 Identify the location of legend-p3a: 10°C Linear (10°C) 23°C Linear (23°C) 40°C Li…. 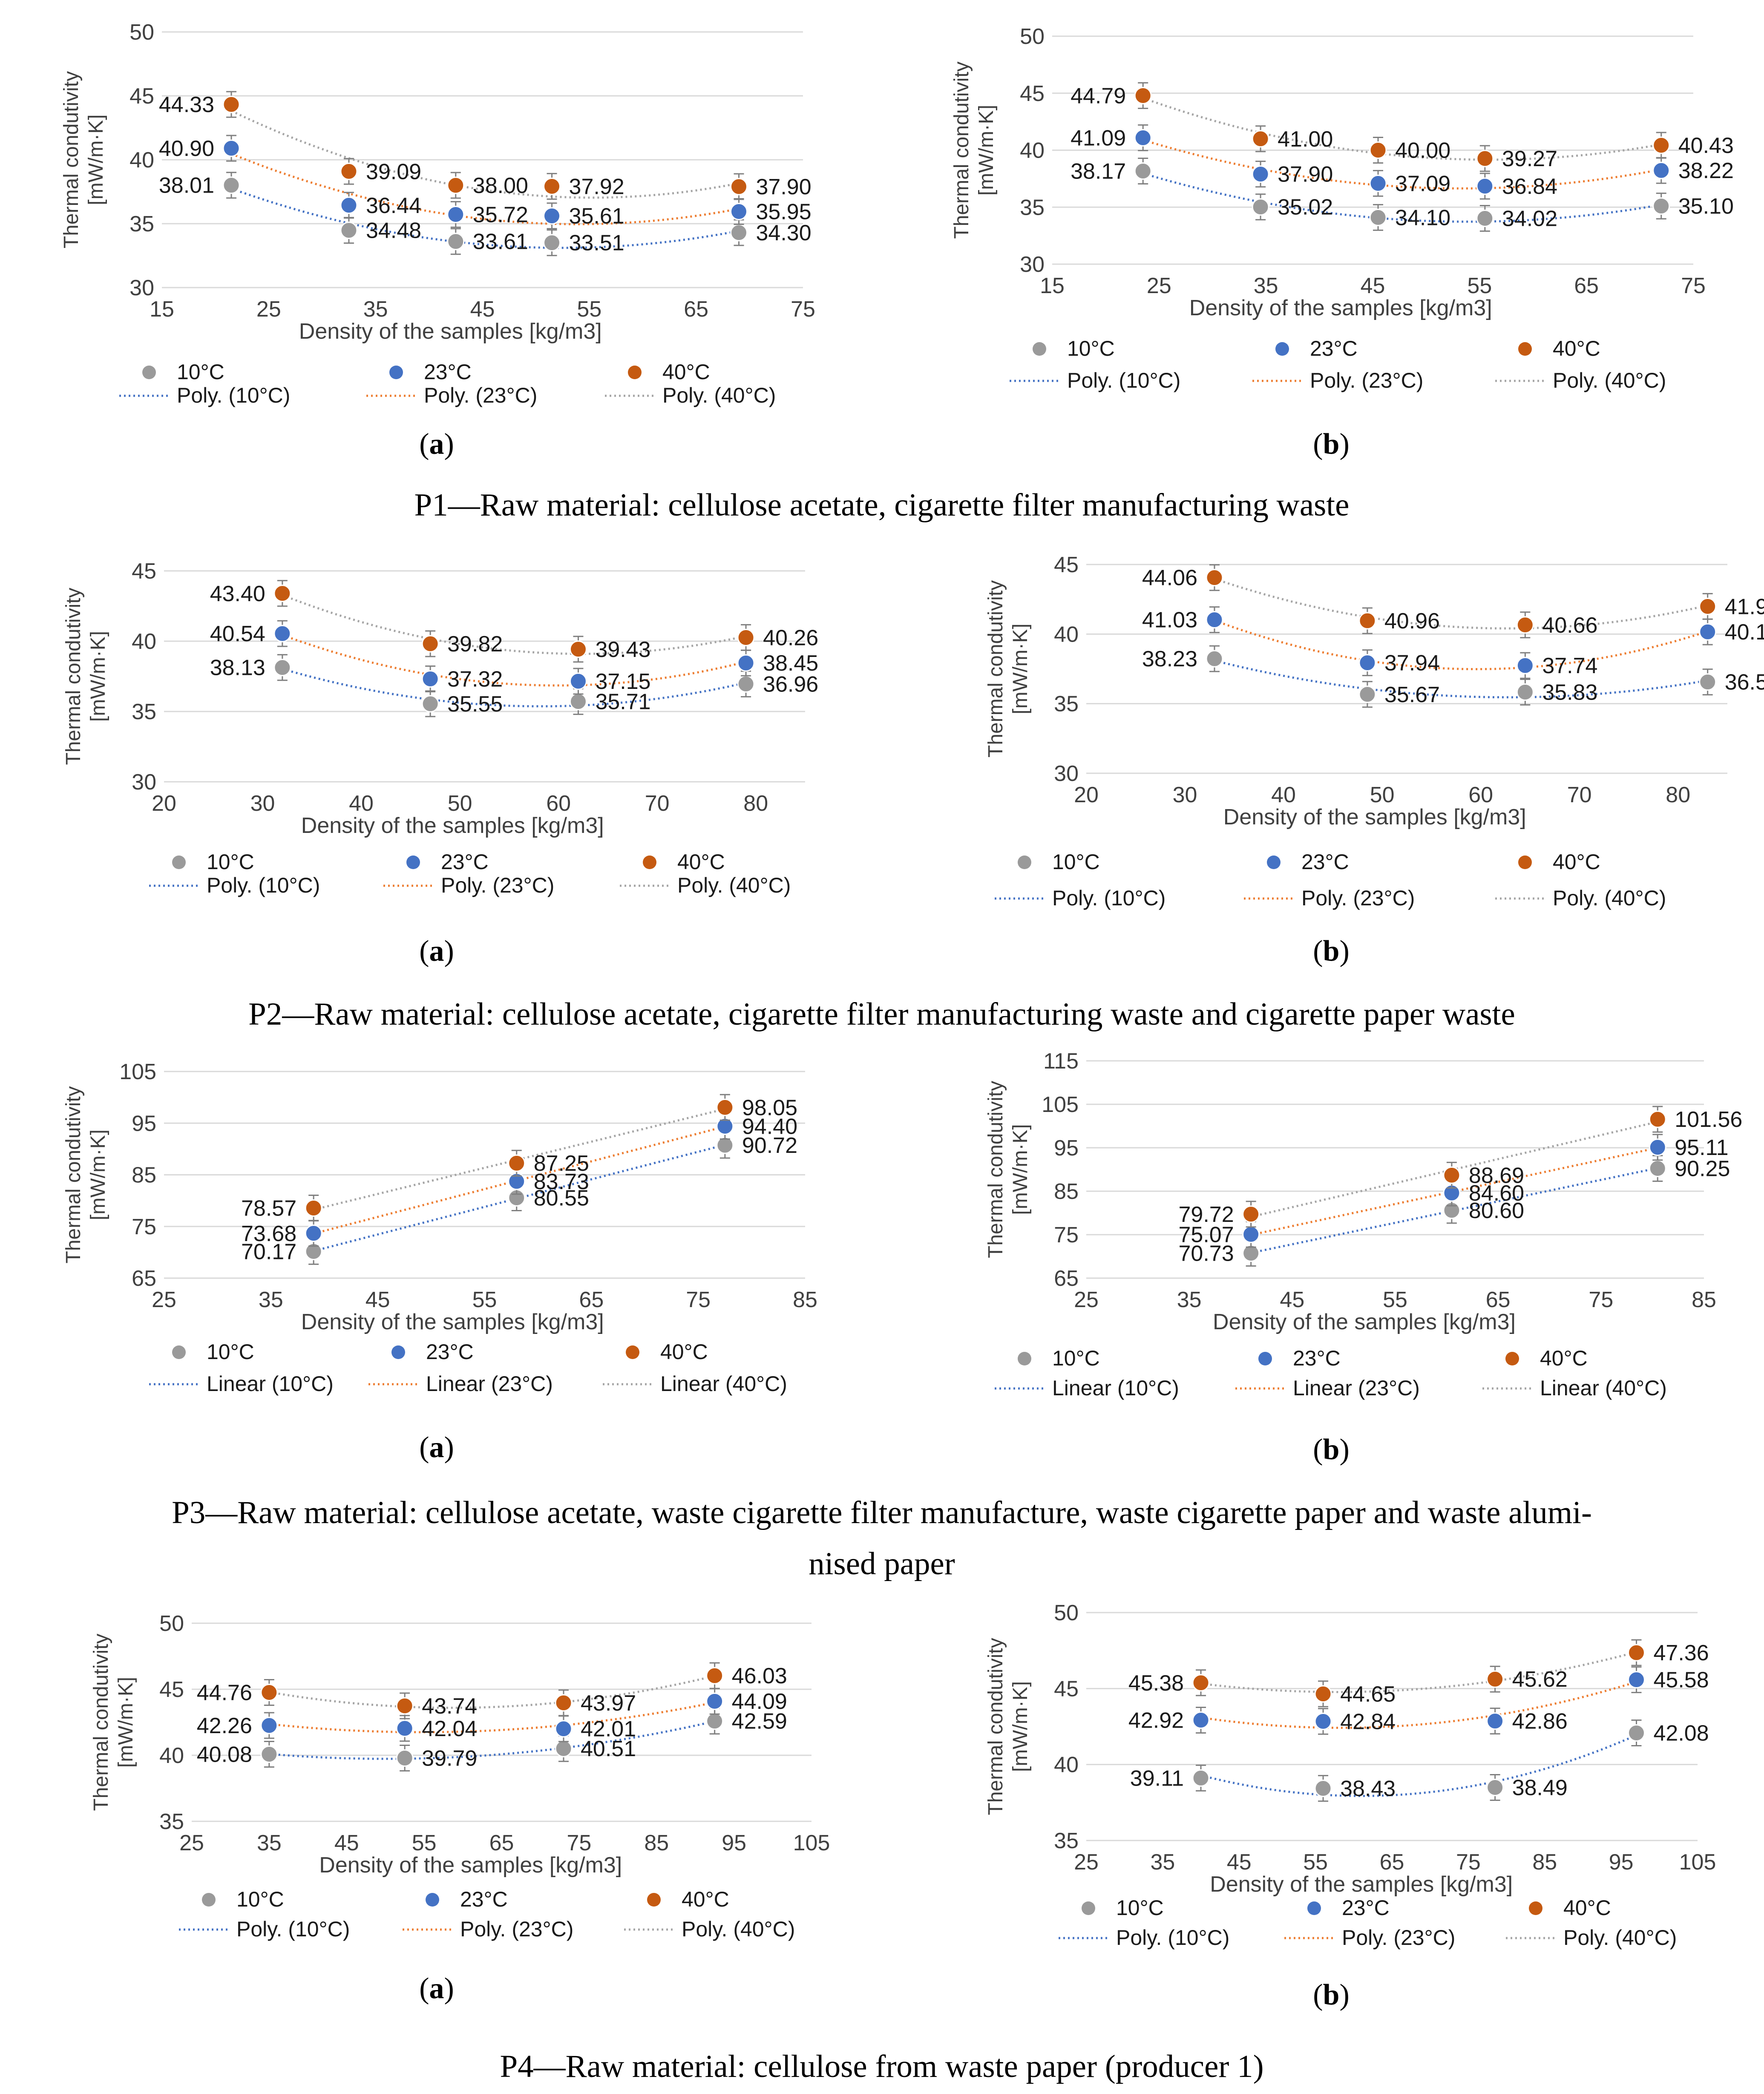
(468, 1368).